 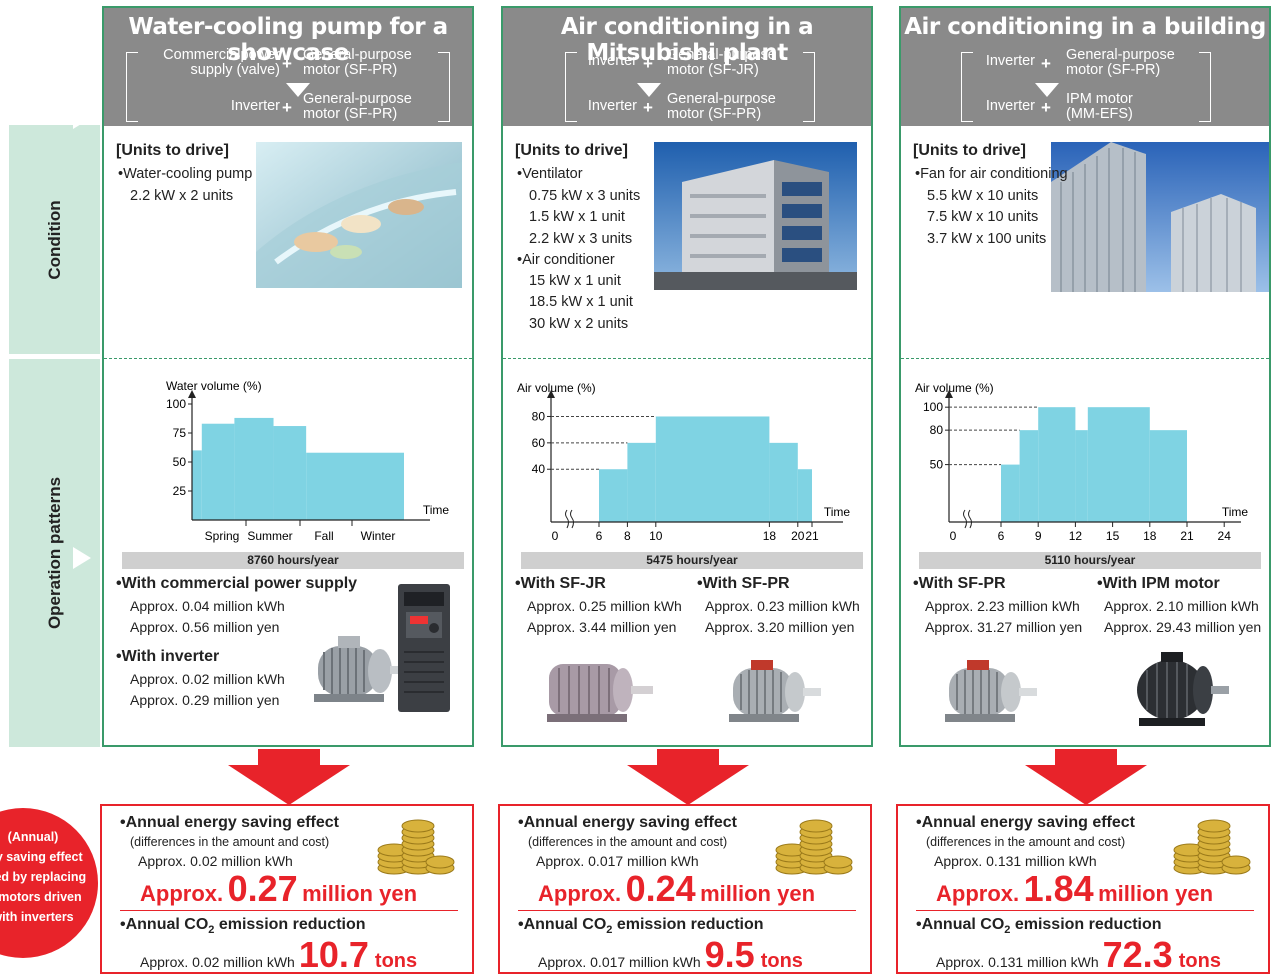 What do you see at coordinates (54, 553) in the screenshot?
I see `operation-band: Operation patterns` at bounding box center [54, 553].